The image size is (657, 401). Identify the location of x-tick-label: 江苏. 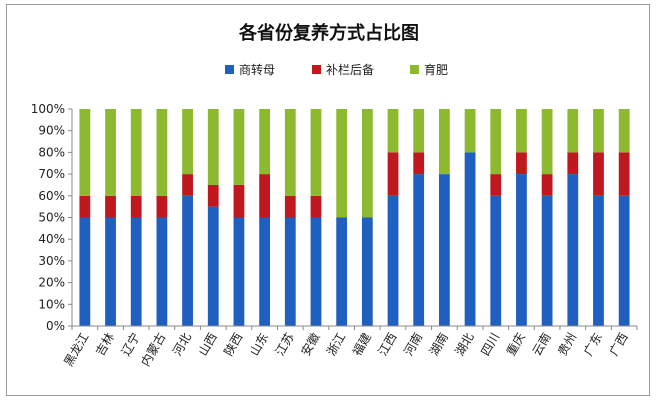
(285, 345).